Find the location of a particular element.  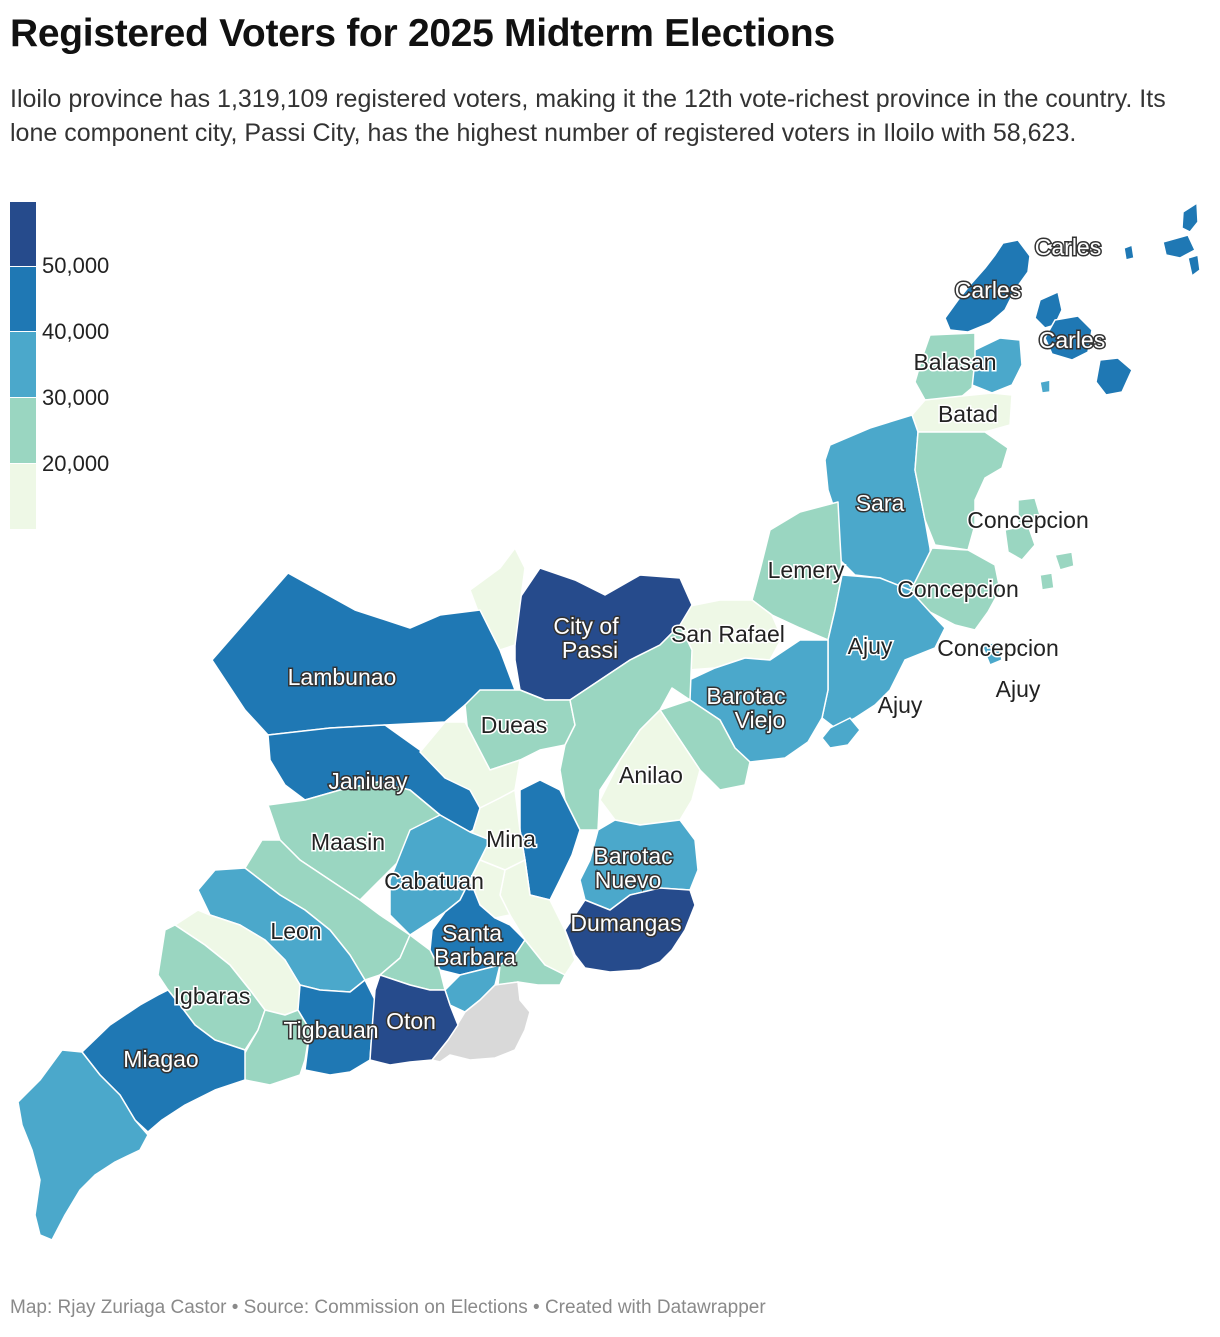

label-mina: Mina is located at coordinates (511, 839).